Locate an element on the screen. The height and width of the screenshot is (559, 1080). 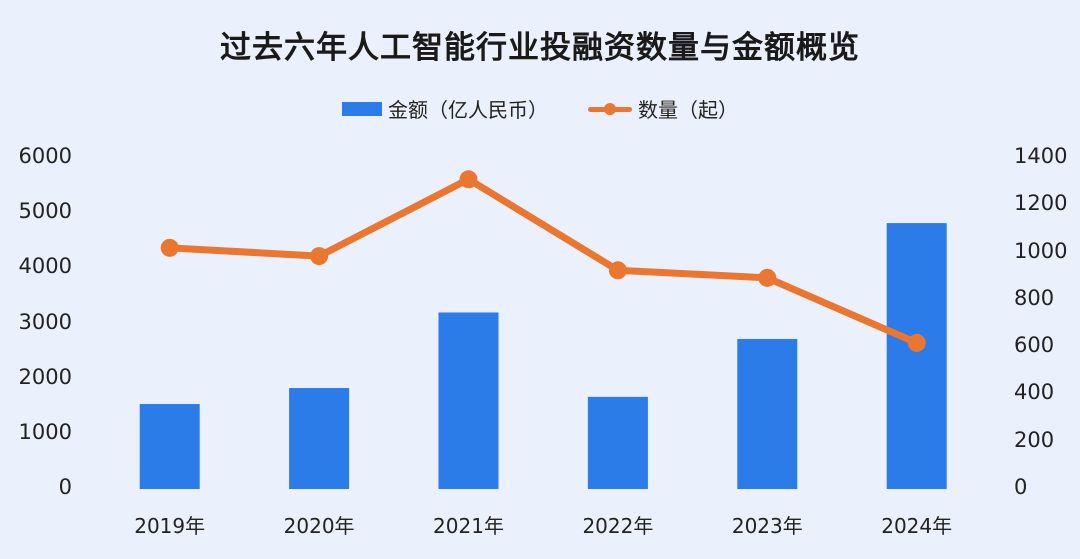
line-marker-swatch-icon is located at coordinates (610, 109).